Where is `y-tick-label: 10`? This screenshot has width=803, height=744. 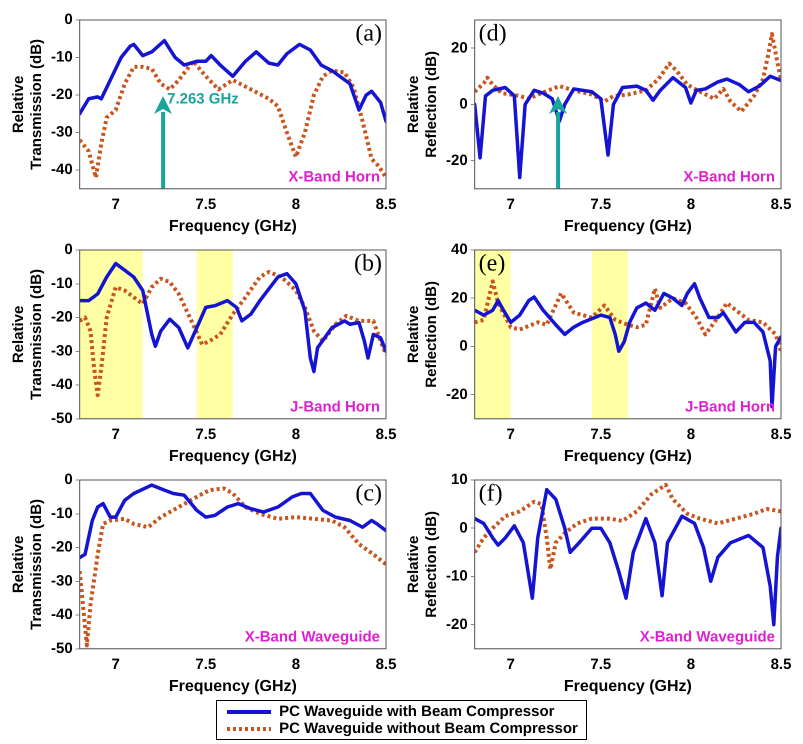
y-tick-label: 10 is located at coordinates (459, 479).